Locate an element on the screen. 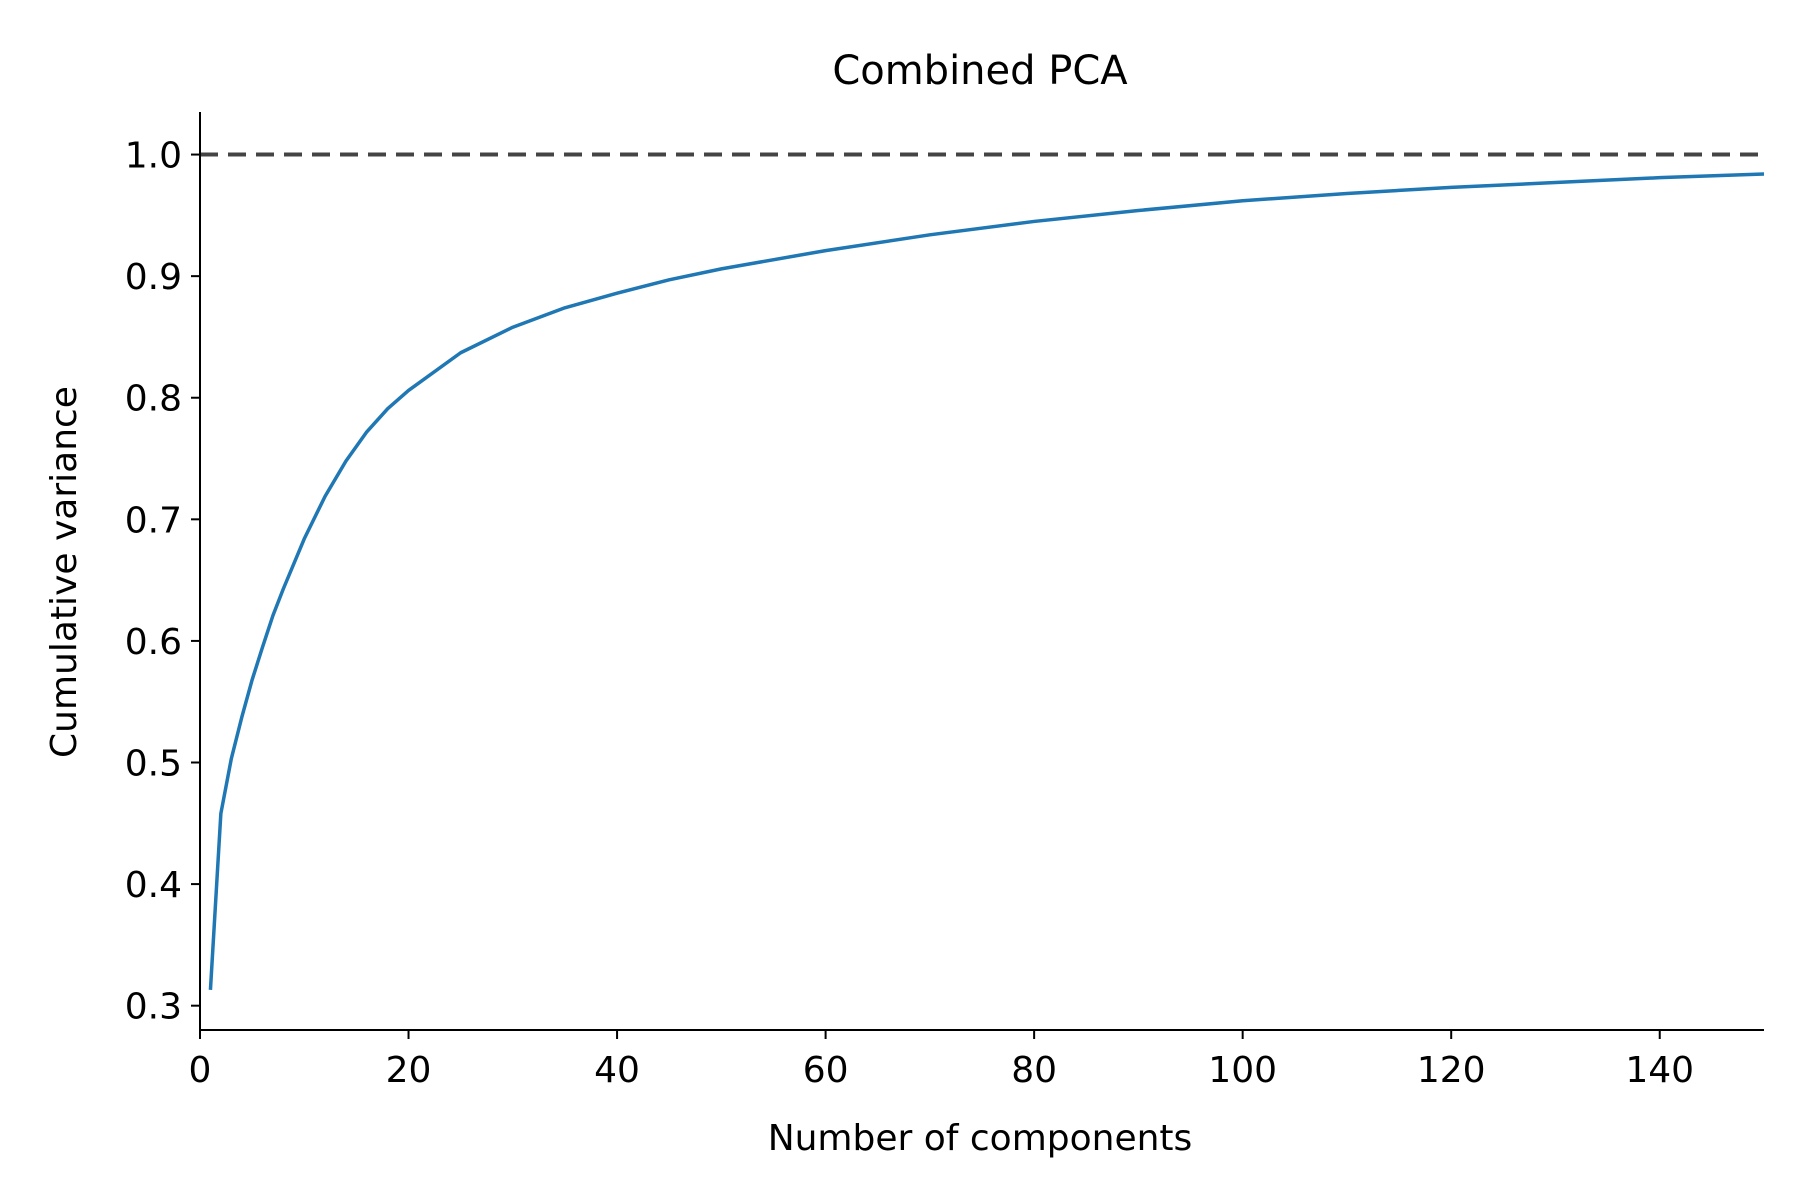  x-tick-label: 100 is located at coordinates (1242, 1070).